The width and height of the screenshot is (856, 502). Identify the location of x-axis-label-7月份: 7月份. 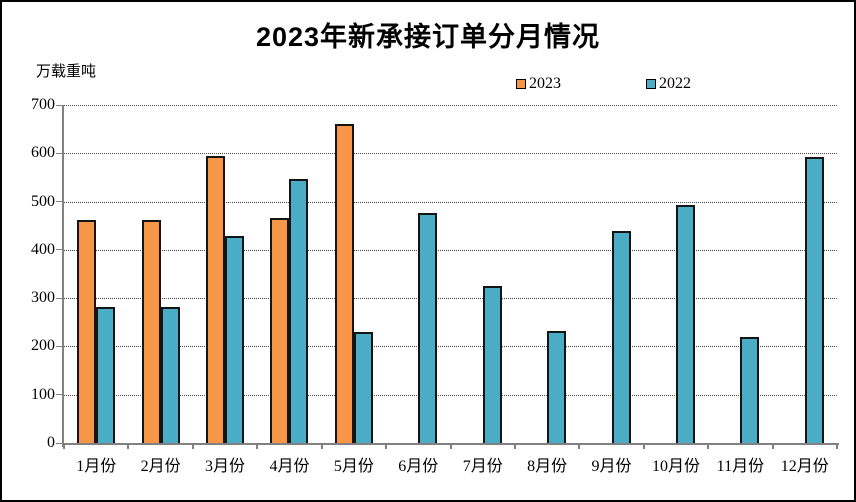
(482, 466).